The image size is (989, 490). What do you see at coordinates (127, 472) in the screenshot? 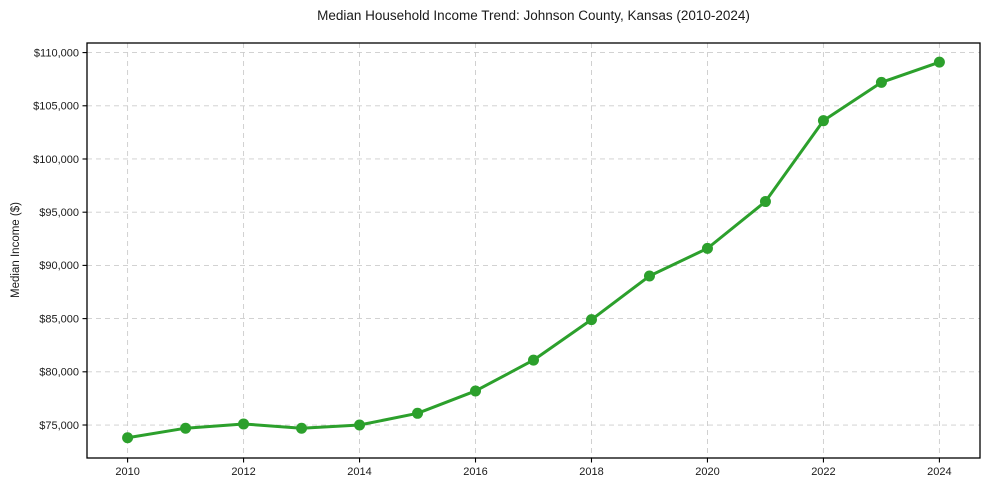
I see `x-tick-label: 2010` at bounding box center [127, 472].